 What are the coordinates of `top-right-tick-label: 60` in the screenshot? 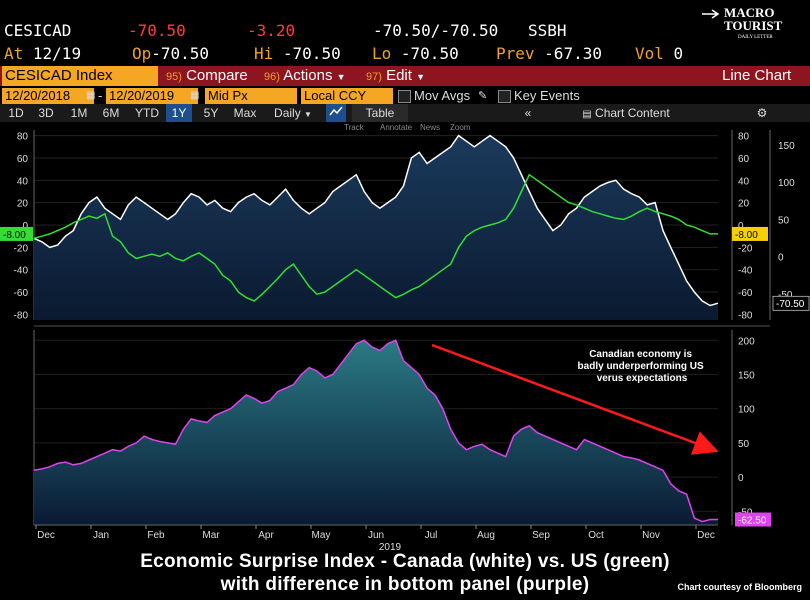 It's located at (744, 159).